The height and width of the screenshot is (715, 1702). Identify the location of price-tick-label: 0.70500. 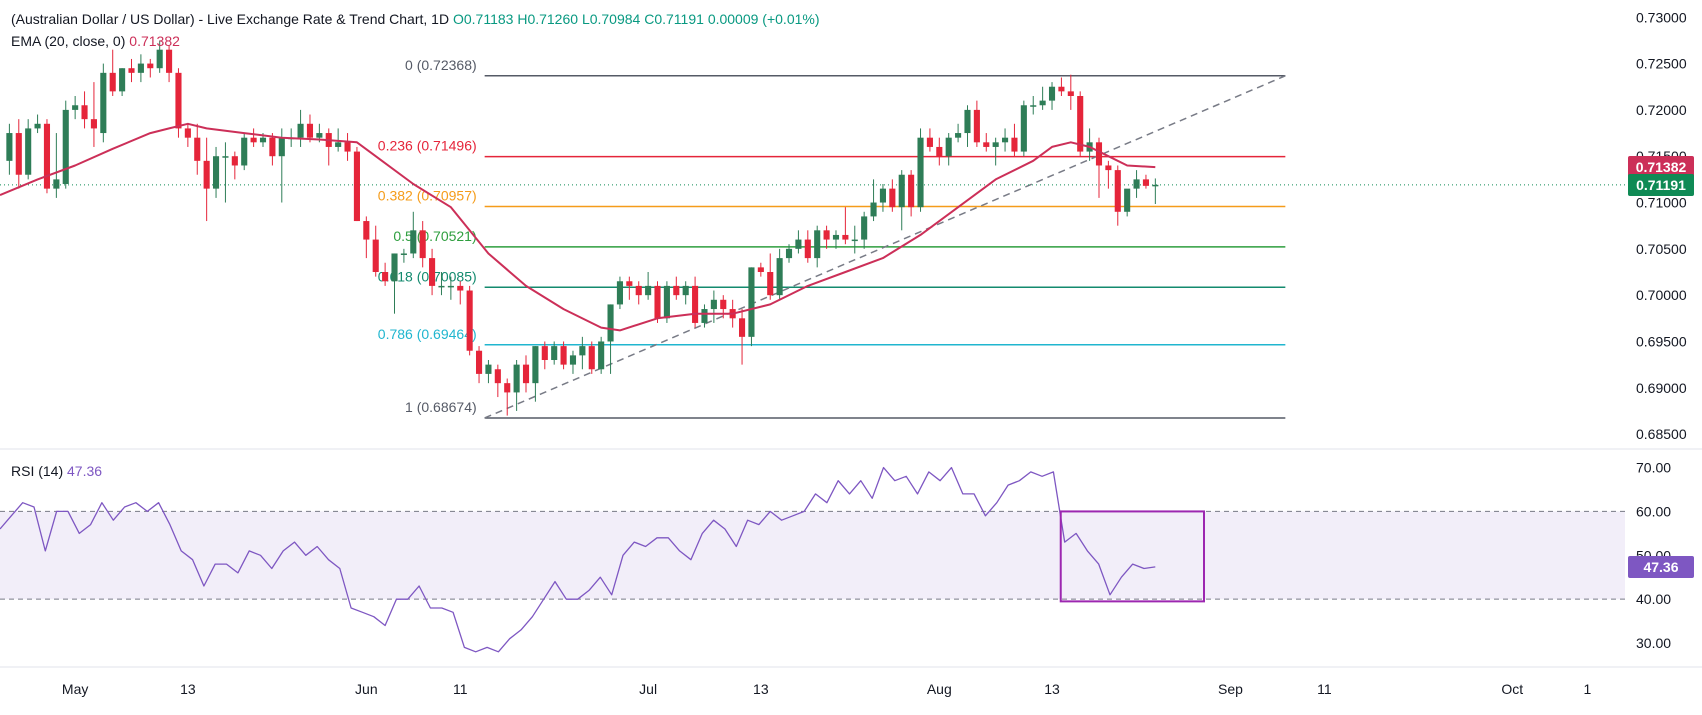
(1661, 249).